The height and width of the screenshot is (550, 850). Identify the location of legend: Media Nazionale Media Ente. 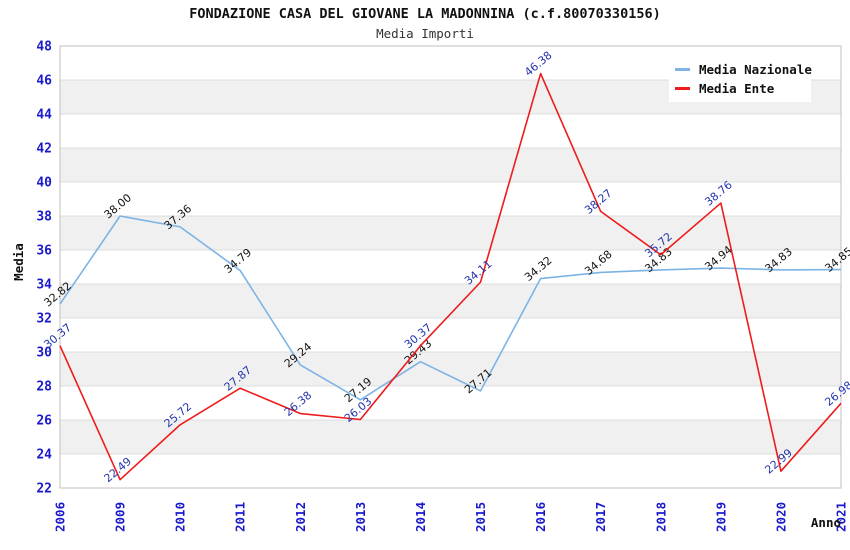
(740, 79).